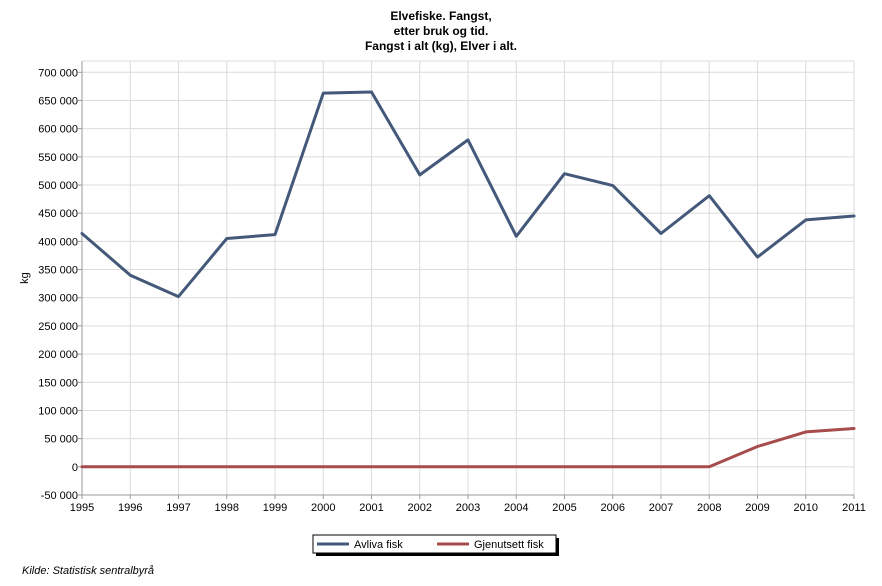  Describe the element at coordinates (178, 508) in the screenshot. I see `x-tick-label: 1997` at that location.